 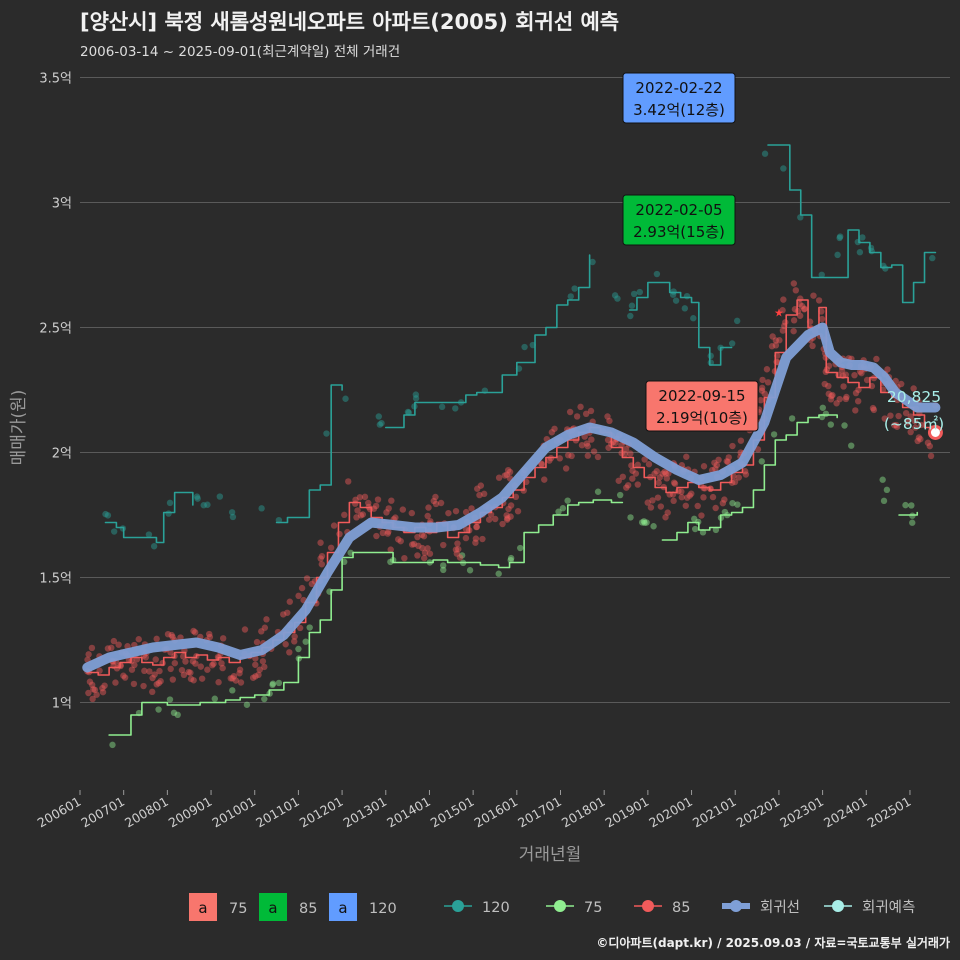 I want to click on annotation-date: 2022-02-22, so click(x=678, y=88).